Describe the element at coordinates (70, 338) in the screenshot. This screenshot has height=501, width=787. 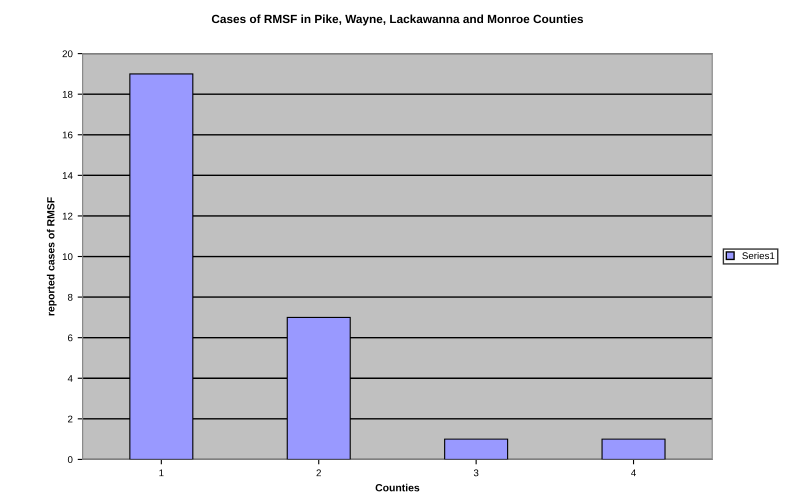
I see `y-tick-label: 6` at that location.